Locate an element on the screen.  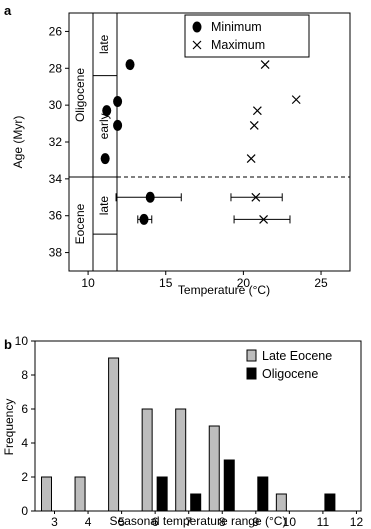
x-tick-label: 4 is located at coordinates (88, 522).